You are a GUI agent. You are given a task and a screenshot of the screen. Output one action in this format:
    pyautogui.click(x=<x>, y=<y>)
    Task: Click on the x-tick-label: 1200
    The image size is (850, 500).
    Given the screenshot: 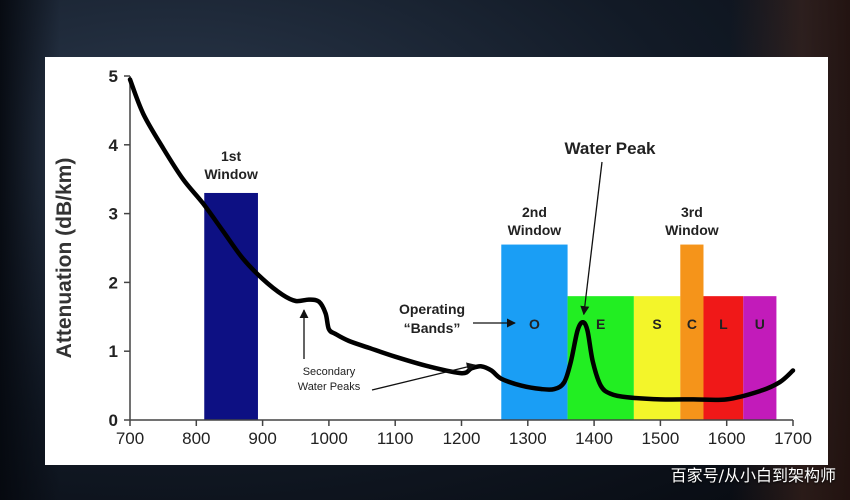 What is the action you would take?
    pyautogui.click(x=462, y=438)
    